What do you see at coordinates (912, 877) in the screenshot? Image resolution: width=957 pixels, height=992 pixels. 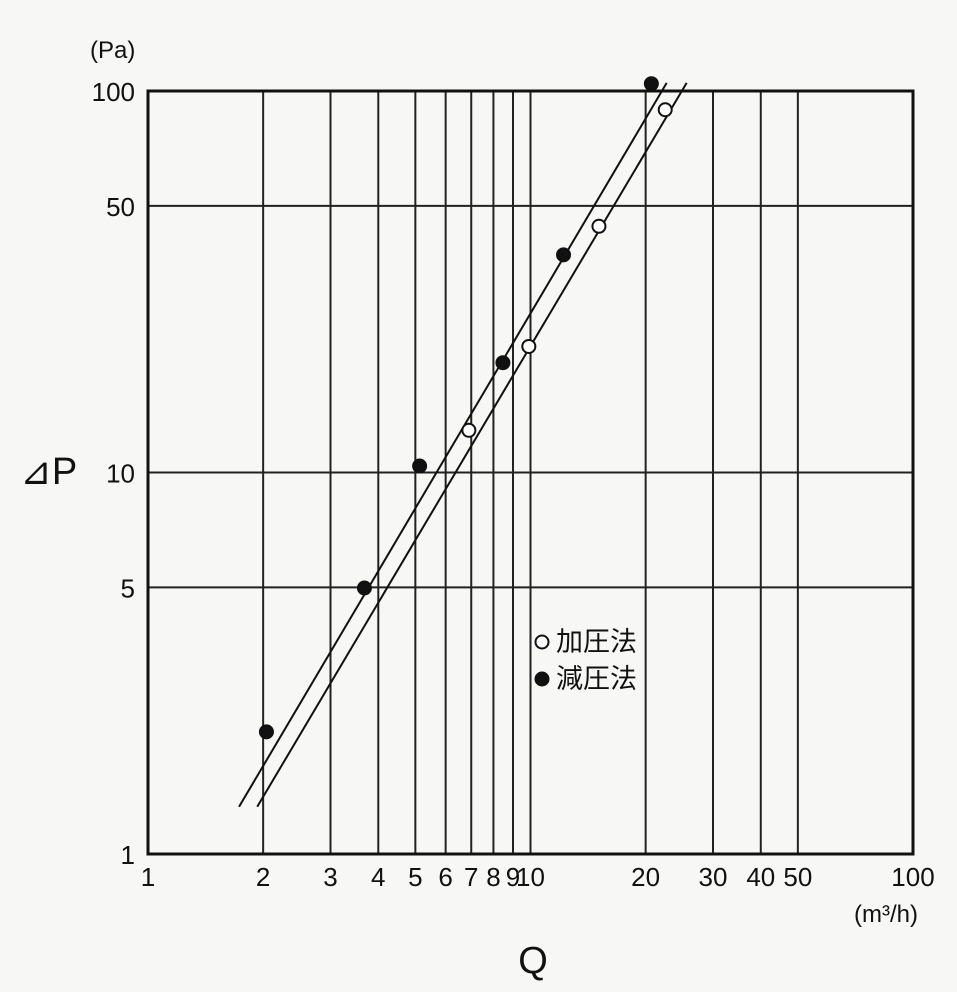 I see `x-tick-label: 100` at bounding box center [912, 877].